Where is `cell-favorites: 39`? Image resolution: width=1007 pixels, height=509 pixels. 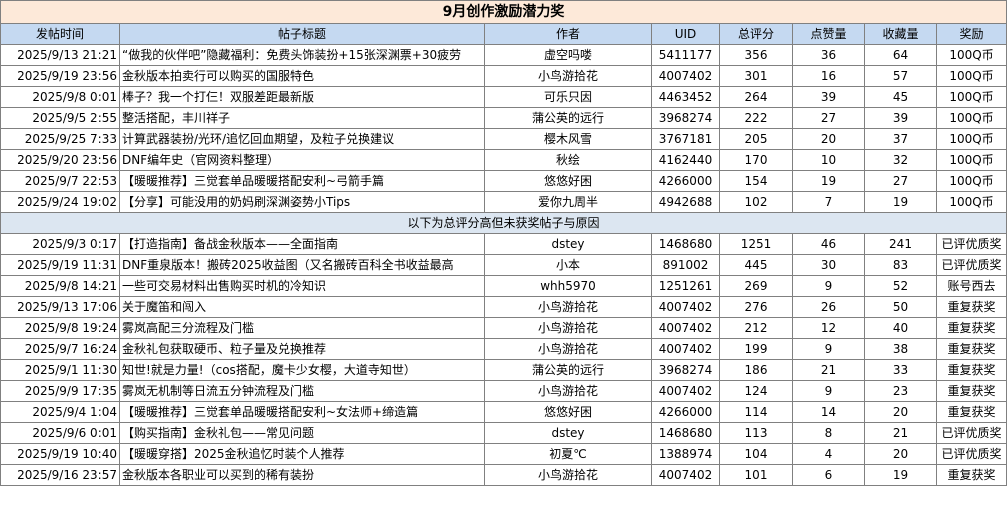
cell-favorites: 39 is located at coordinates (900, 118).